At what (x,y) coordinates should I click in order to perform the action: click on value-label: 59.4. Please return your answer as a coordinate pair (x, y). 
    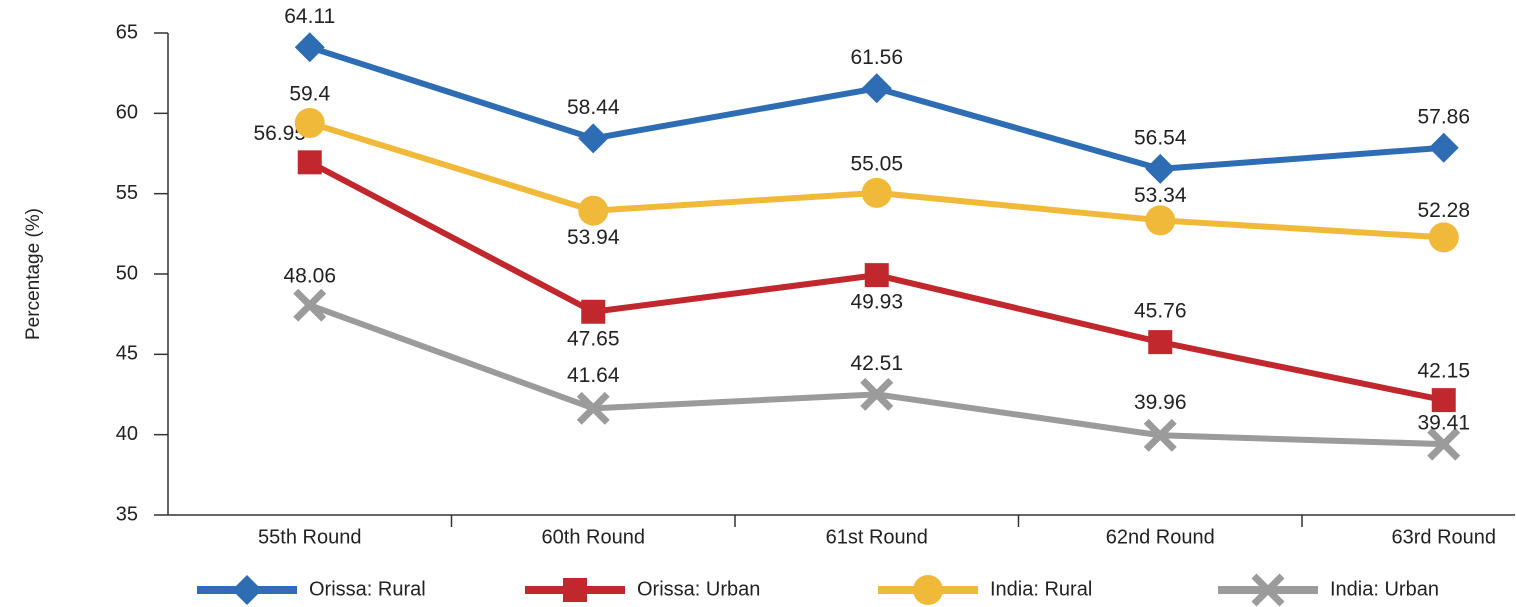
    Looking at the image, I should click on (309, 94).